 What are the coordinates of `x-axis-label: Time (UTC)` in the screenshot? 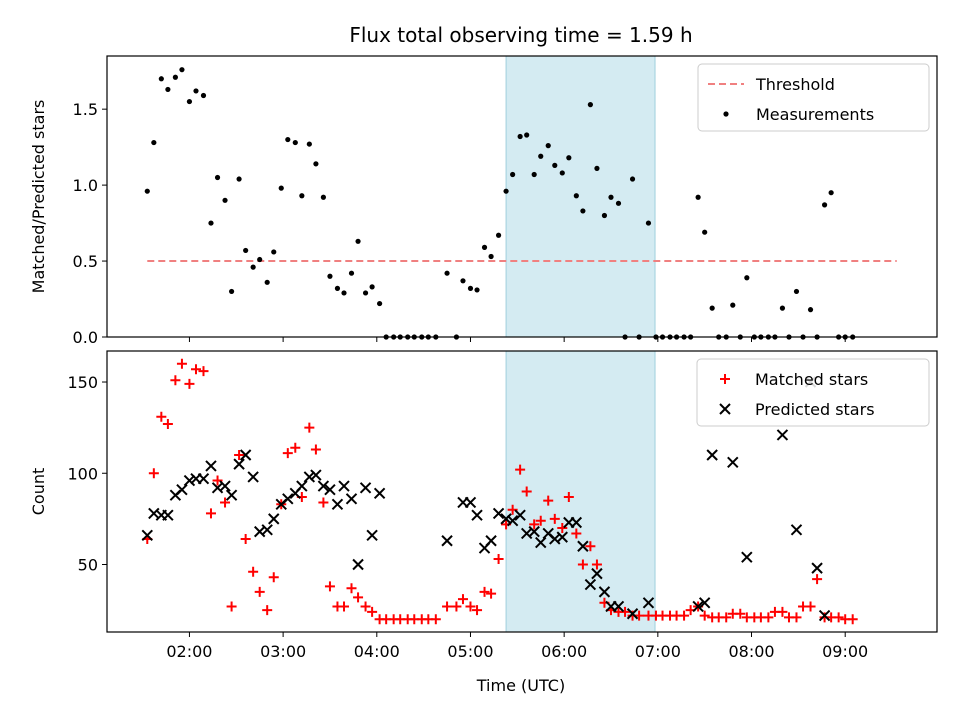 It's located at (520, 685).